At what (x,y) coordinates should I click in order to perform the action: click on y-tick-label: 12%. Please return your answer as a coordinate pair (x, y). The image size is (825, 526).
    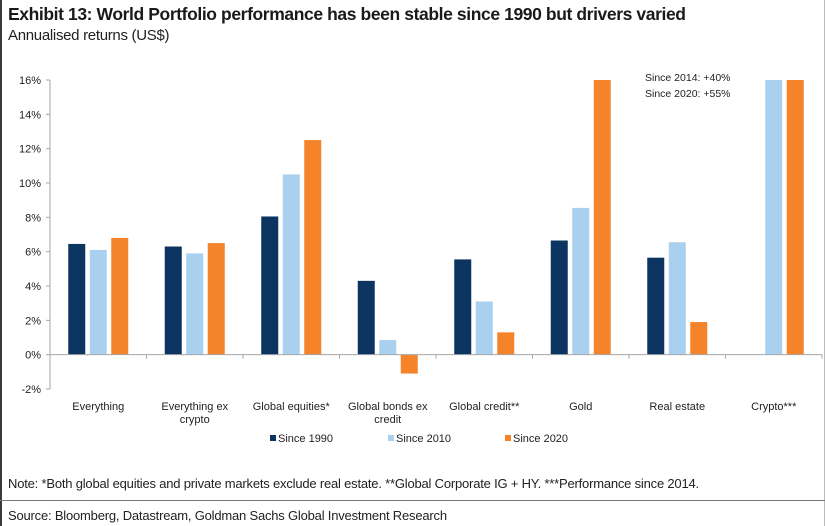
    Looking at the image, I should click on (30, 150).